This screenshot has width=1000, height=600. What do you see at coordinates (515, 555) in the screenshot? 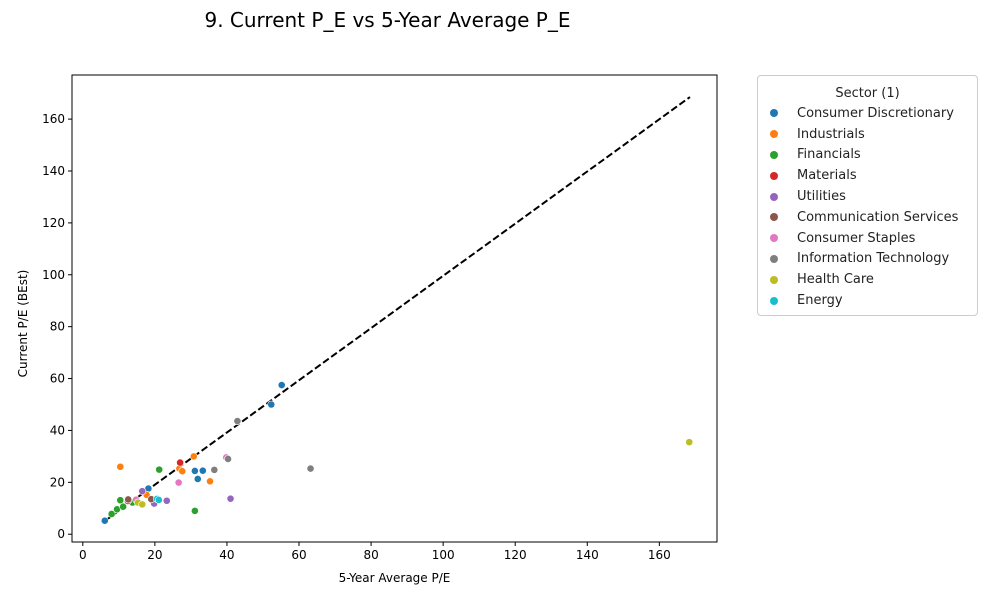
I see `x-tick-label: 120` at bounding box center [515, 555].